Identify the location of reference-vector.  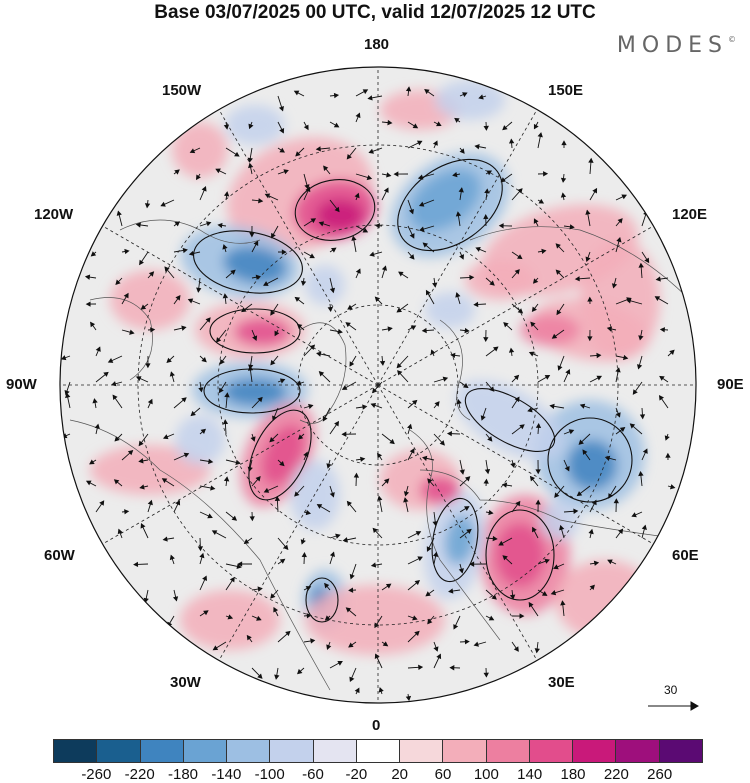
(674, 706).